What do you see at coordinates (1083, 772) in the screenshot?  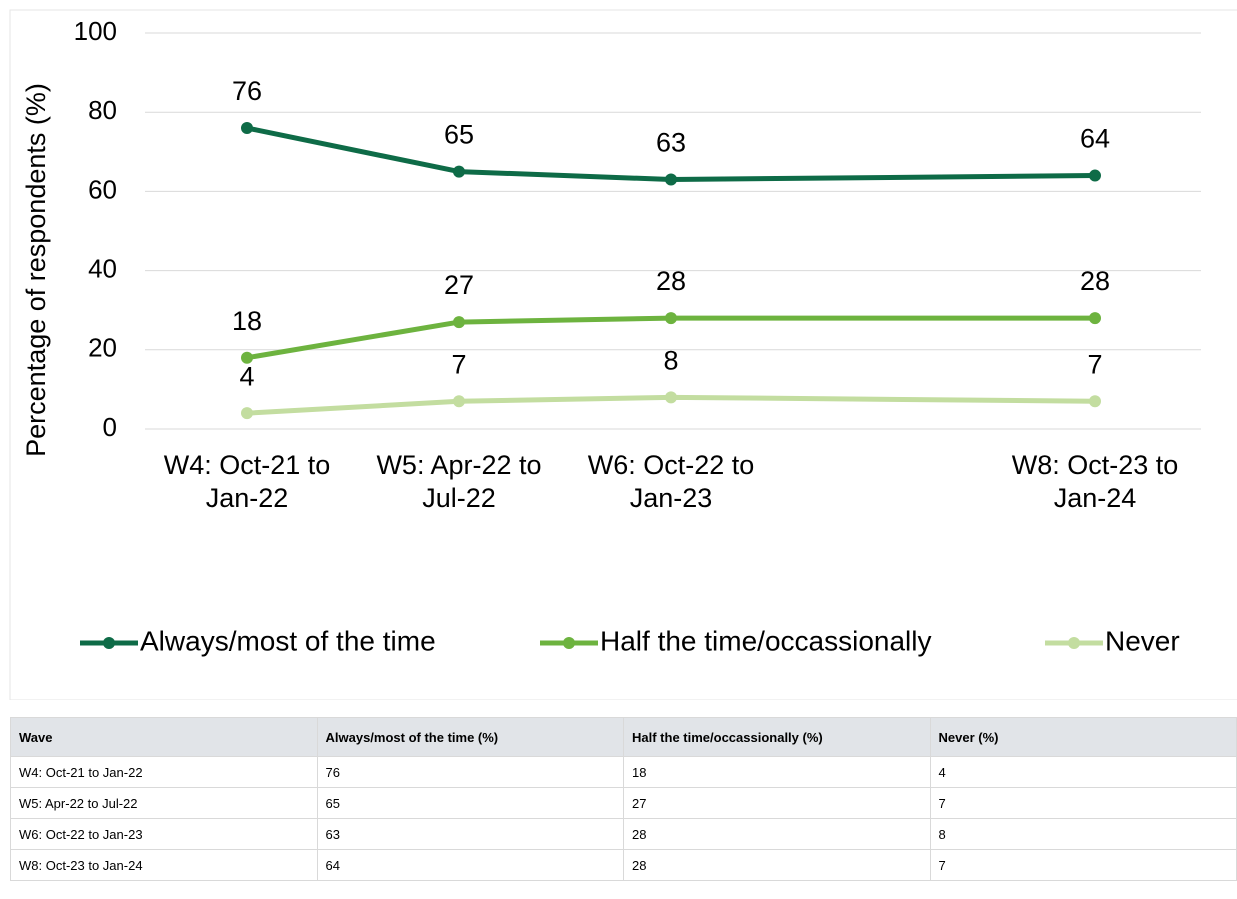 I see `table-cell: 4` at bounding box center [1083, 772].